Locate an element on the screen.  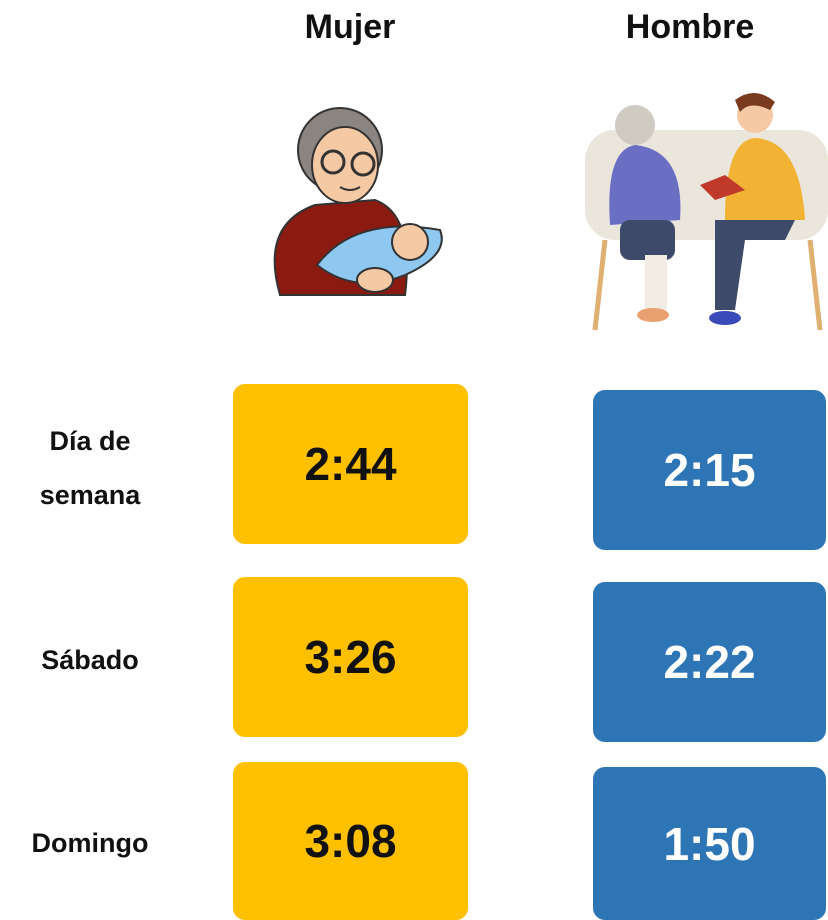
value-cell: 3:08 is located at coordinates (350, 841).